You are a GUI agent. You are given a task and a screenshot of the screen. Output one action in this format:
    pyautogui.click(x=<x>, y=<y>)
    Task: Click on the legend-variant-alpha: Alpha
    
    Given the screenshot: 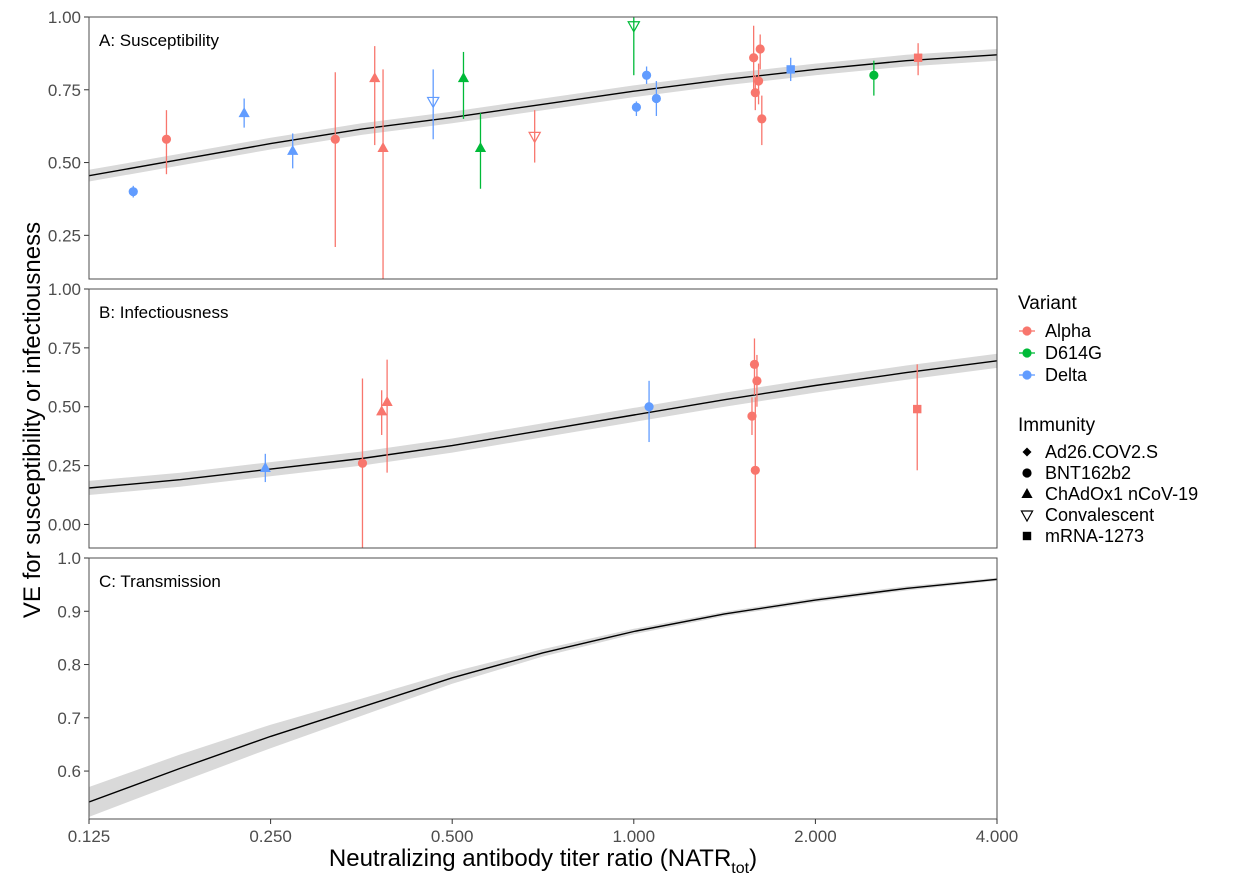 What is the action you would take?
    pyautogui.click(x=1055, y=331)
    